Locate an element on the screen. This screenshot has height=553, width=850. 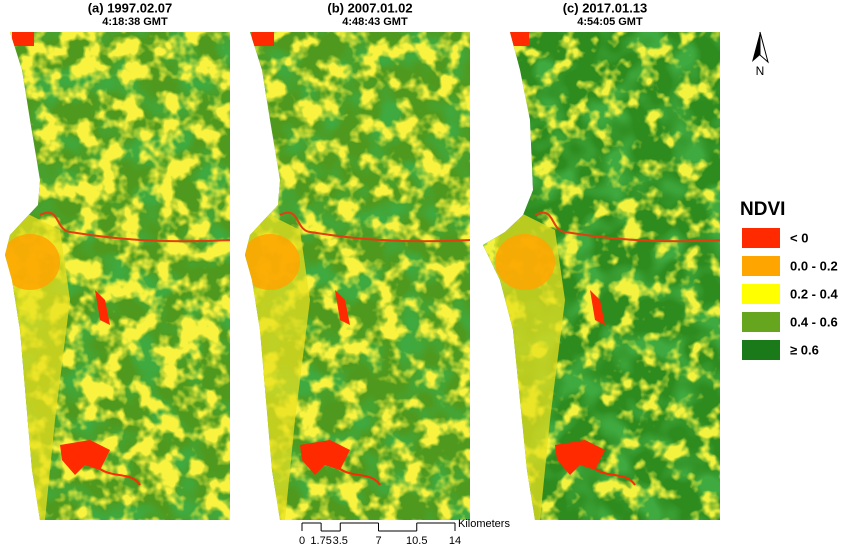
scale-label: 14 is located at coordinates (455, 541).